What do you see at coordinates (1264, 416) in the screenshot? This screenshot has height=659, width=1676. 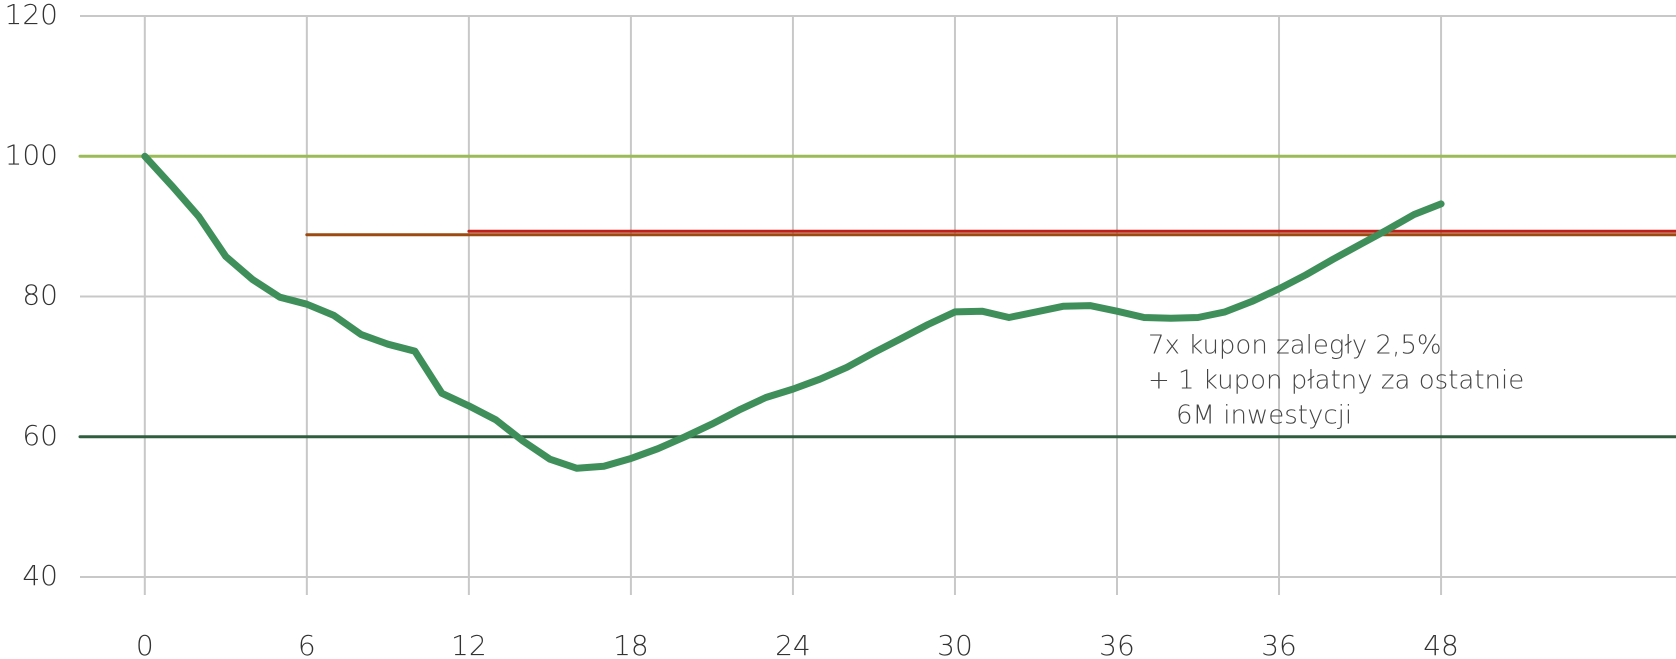 I see `annotation-line: 6M inwestycji` at bounding box center [1264, 416].